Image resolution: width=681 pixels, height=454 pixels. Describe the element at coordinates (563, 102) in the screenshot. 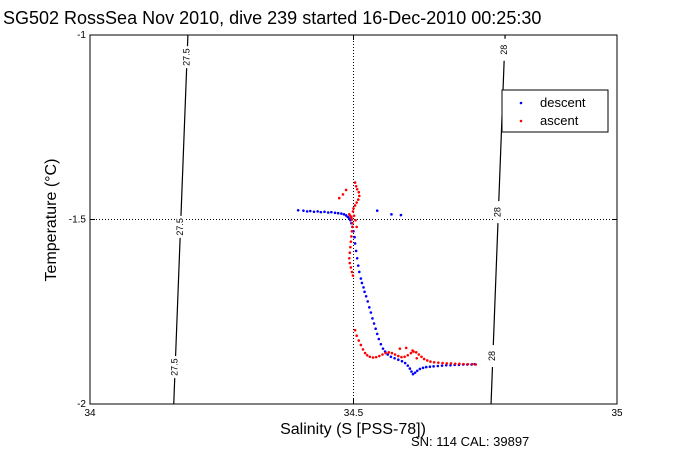

I see `legend-label-descent: descent` at that location.